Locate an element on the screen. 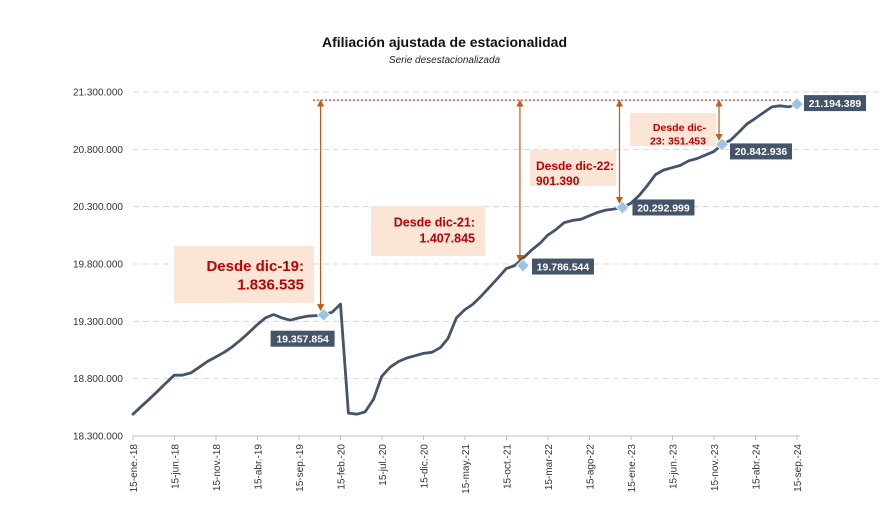 The image size is (889, 505). delta-text: Desde dic-21: is located at coordinates (434, 223).